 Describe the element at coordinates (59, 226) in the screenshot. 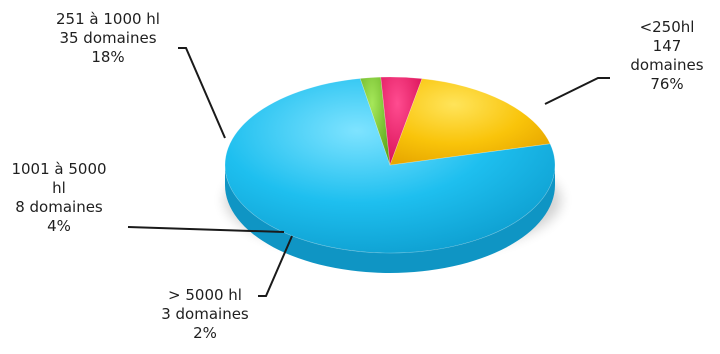

I see `slice-label-2-line-3: 4%` at that location.